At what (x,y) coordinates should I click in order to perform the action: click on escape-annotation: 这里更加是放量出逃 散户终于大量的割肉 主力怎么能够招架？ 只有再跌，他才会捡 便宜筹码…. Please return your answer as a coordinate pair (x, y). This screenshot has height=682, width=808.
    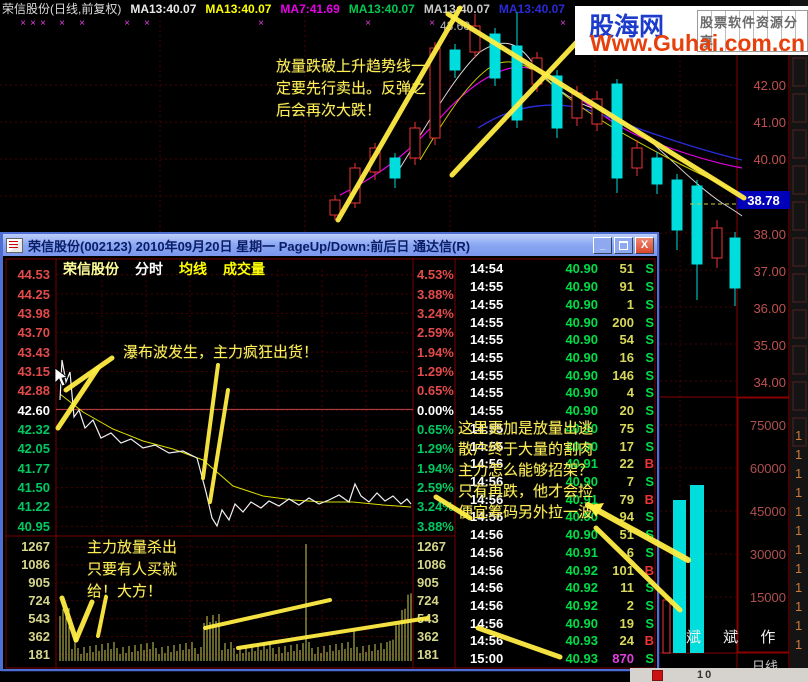
    Looking at the image, I should click on (525, 470).